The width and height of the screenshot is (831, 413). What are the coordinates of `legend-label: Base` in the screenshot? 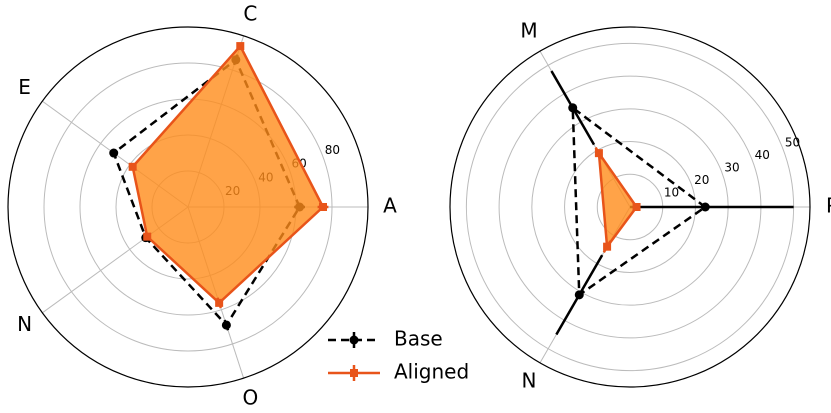 It's located at (418, 339).